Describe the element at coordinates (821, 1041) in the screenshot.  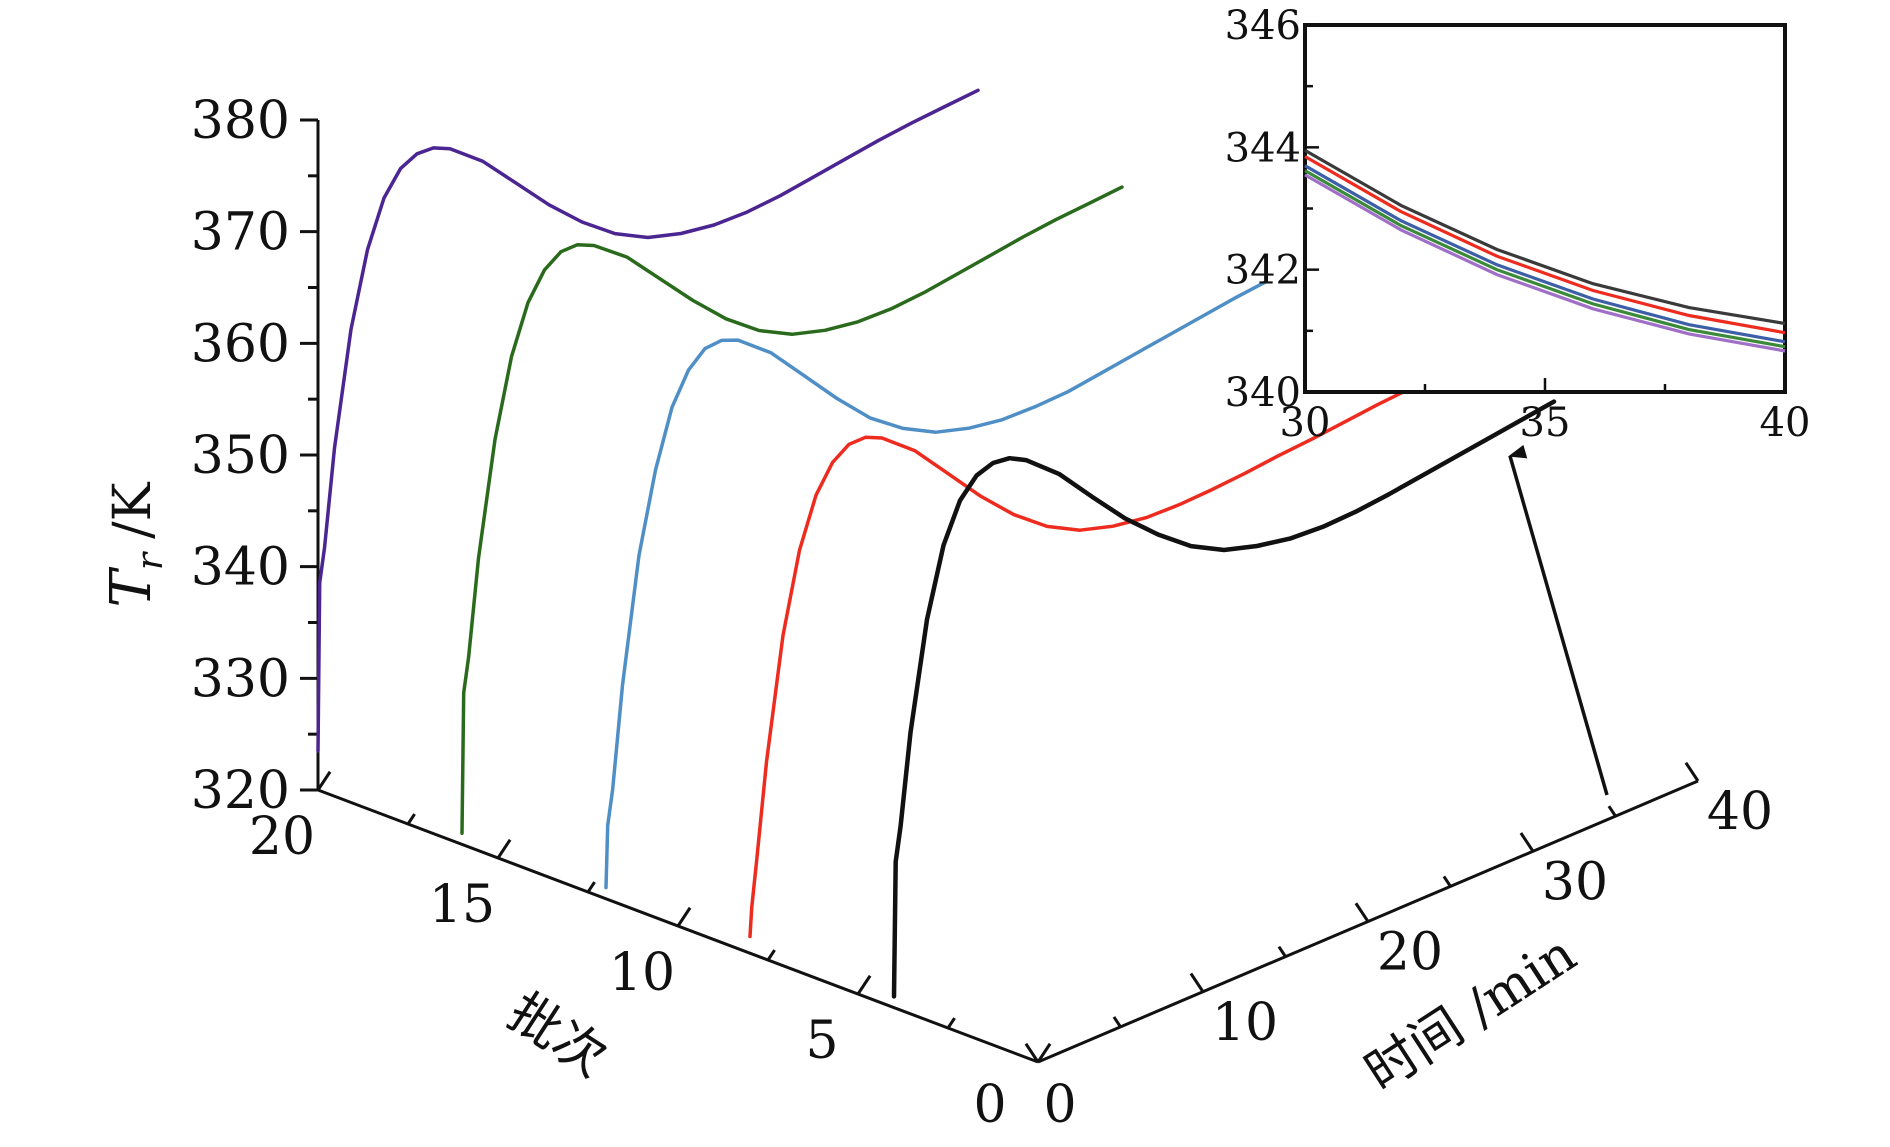
I see `z-tick-label: 5` at that location.